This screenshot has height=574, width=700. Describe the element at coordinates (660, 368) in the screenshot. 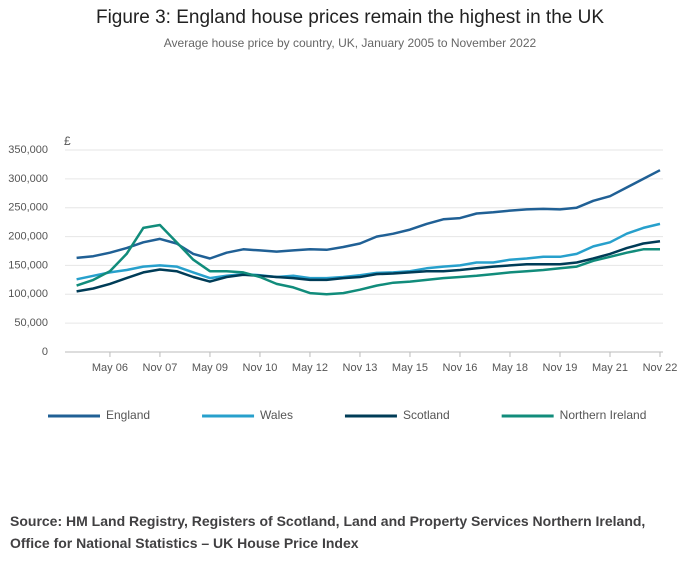

I see `x-tick-label: Nov 22` at that location.